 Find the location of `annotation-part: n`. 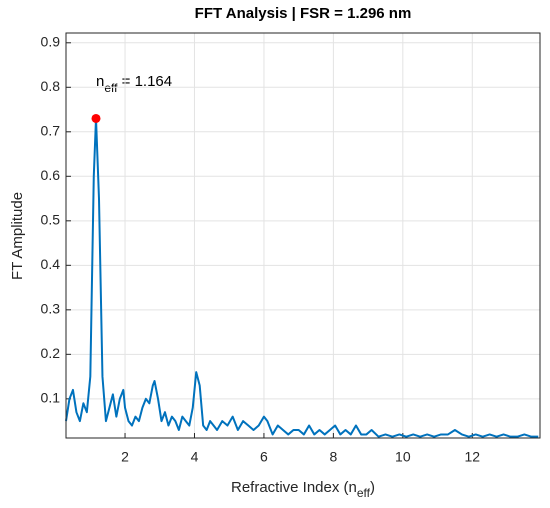

annotation-part: n is located at coordinates (100, 81).